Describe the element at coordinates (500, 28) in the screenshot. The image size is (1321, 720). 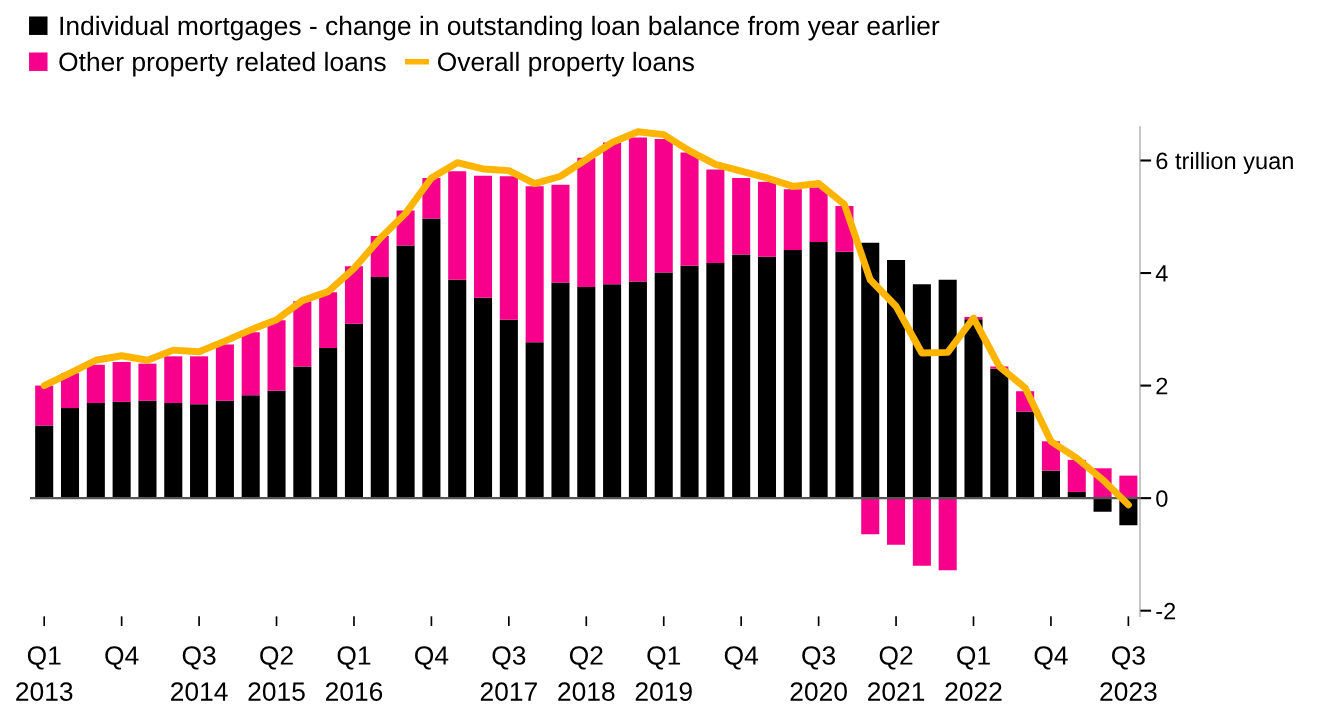
I see `legend-label: Individual mortgages - change in outstanding loan balance from year earlier` at that location.